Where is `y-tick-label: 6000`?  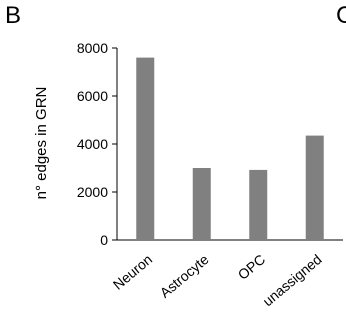 y-tick-label: 6000 is located at coordinates (92, 96).